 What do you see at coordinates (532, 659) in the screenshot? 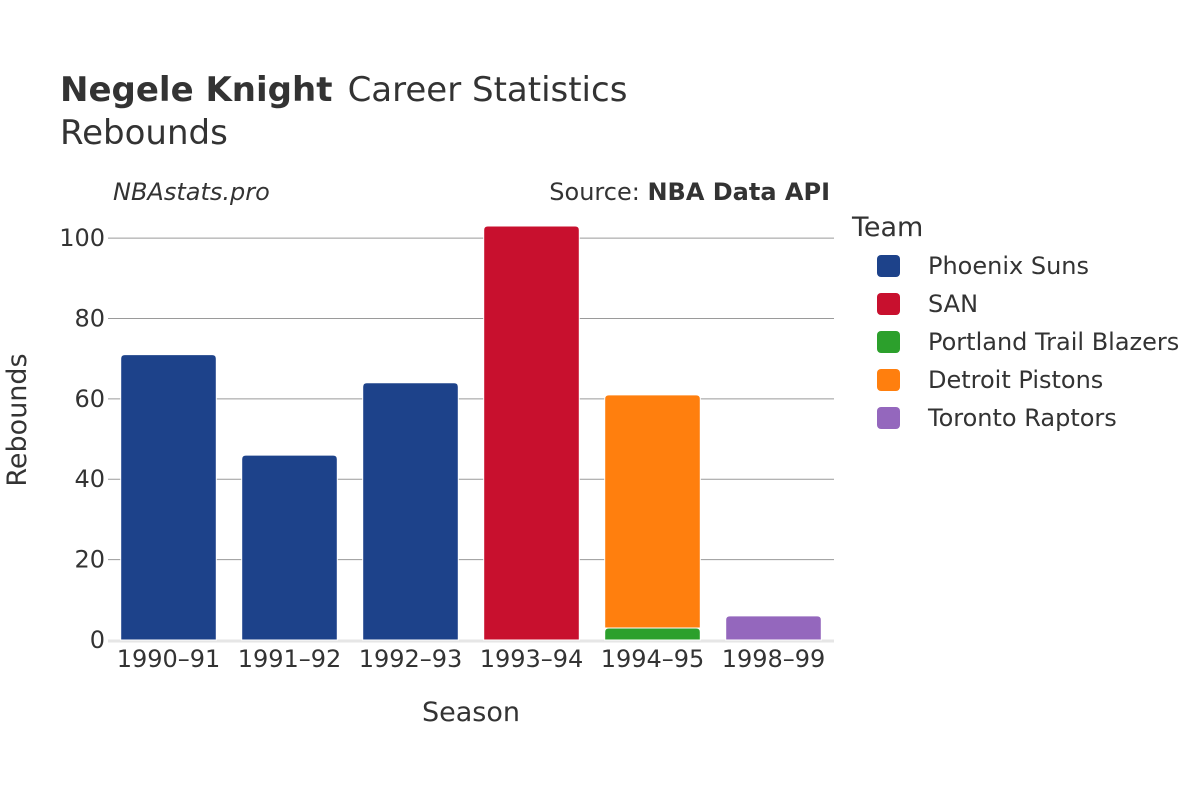
I see `x-tick-label: 1993–94` at bounding box center [532, 659].